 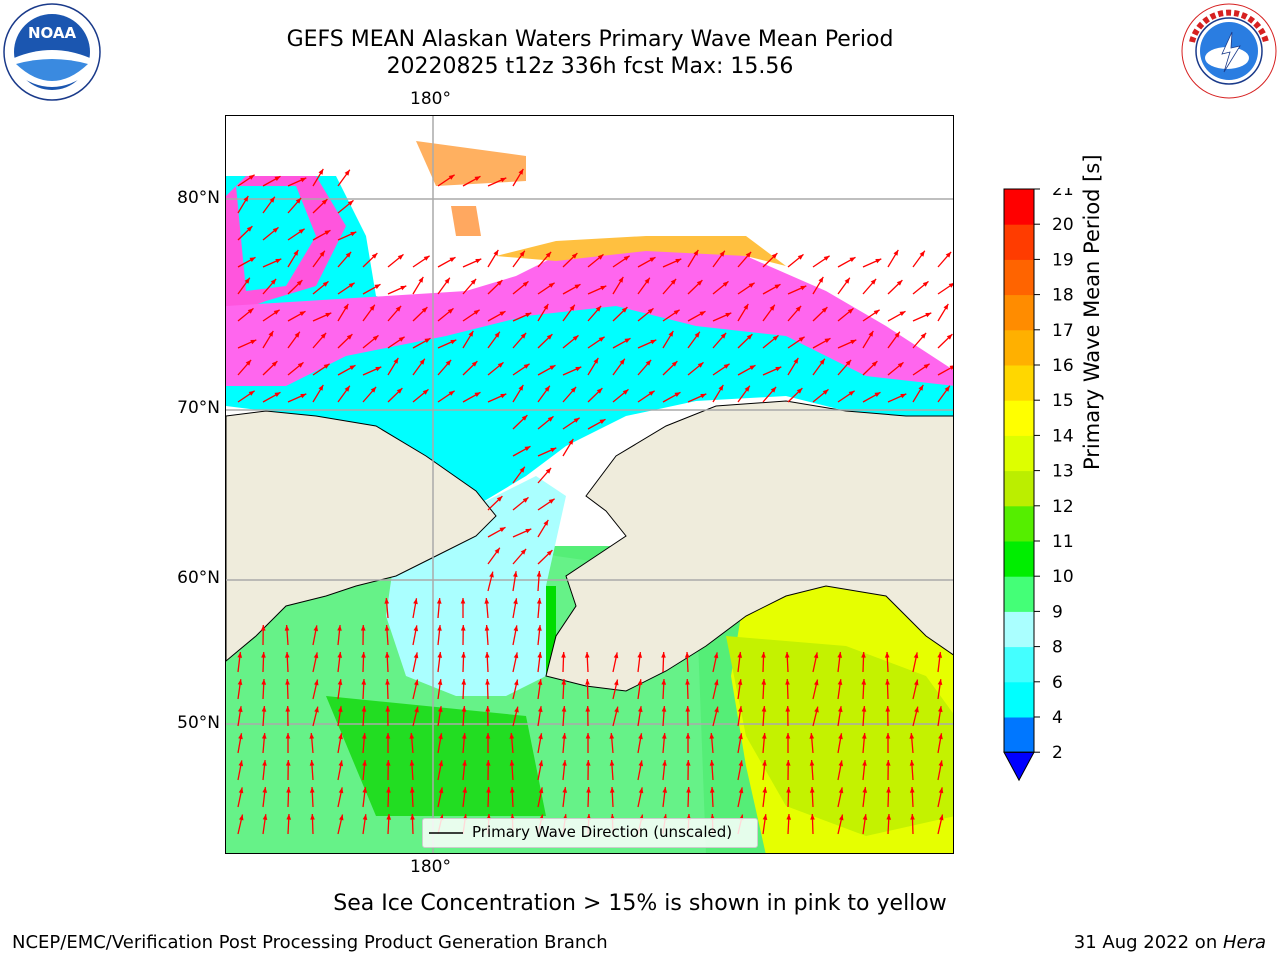 What do you see at coordinates (361, 536) in the screenshot?
I see `land-siberia` at bounding box center [361, 536].